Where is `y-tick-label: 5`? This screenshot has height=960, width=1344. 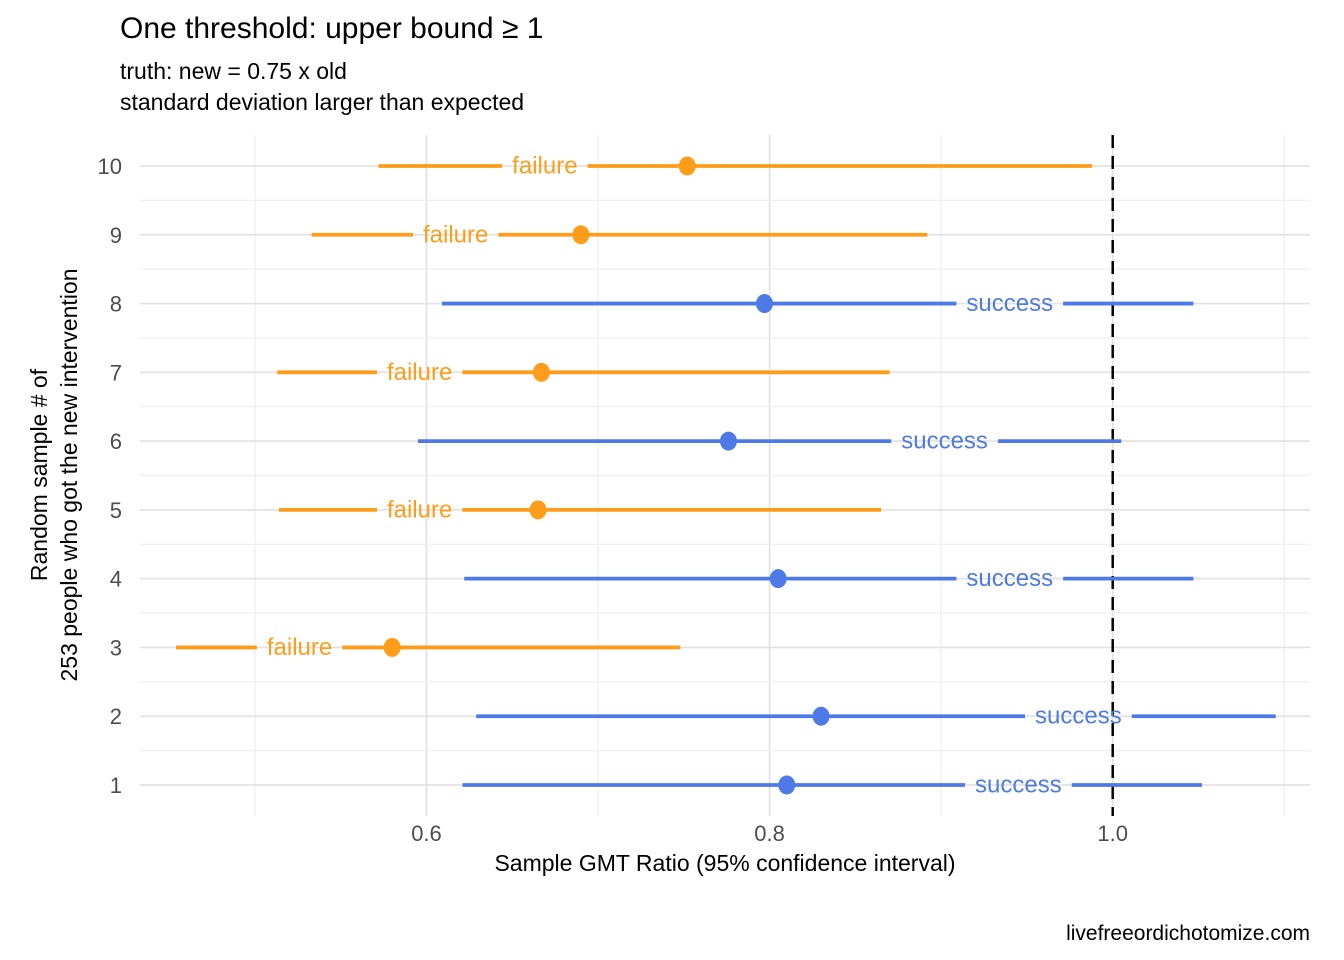
y-tick-label: 5 is located at coordinates (116, 510).